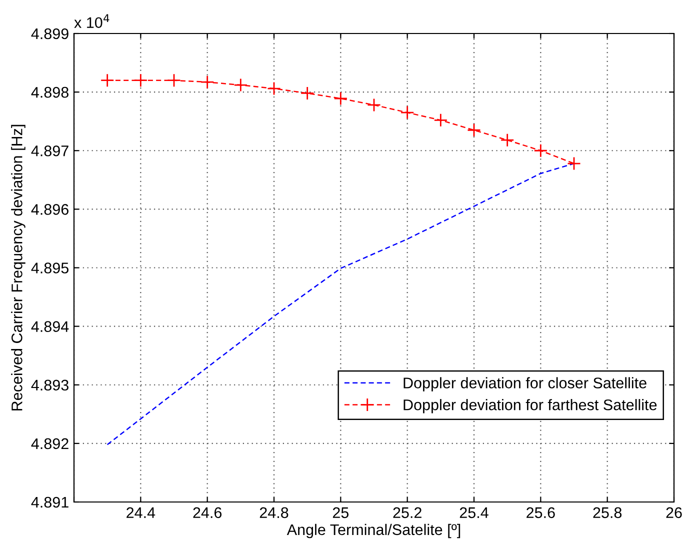 The height and width of the screenshot is (543, 691). I want to click on x-axis-title: Angle Terminal/Satelite [º], so click(373, 531).